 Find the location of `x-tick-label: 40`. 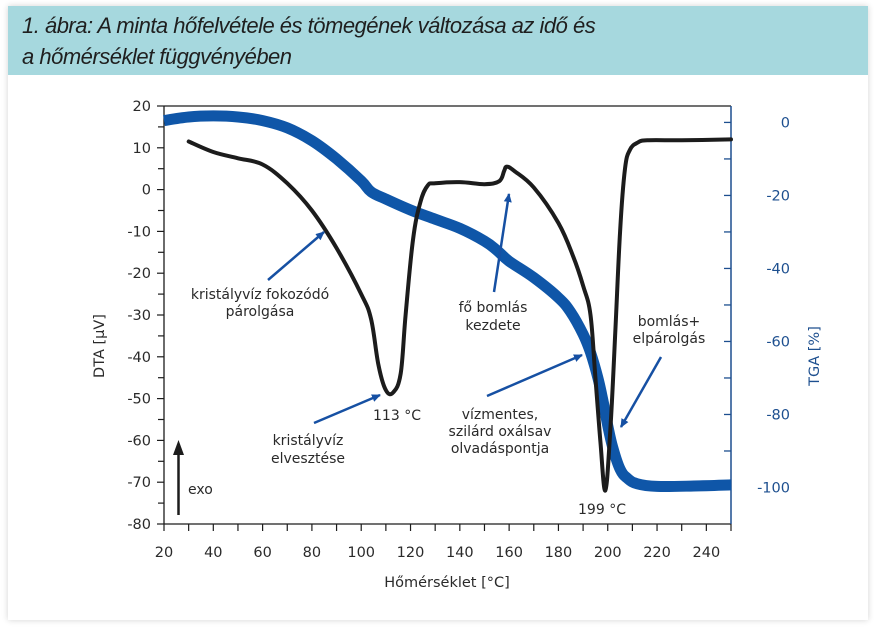

x-tick-label: 40 is located at coordinates (213, 553).